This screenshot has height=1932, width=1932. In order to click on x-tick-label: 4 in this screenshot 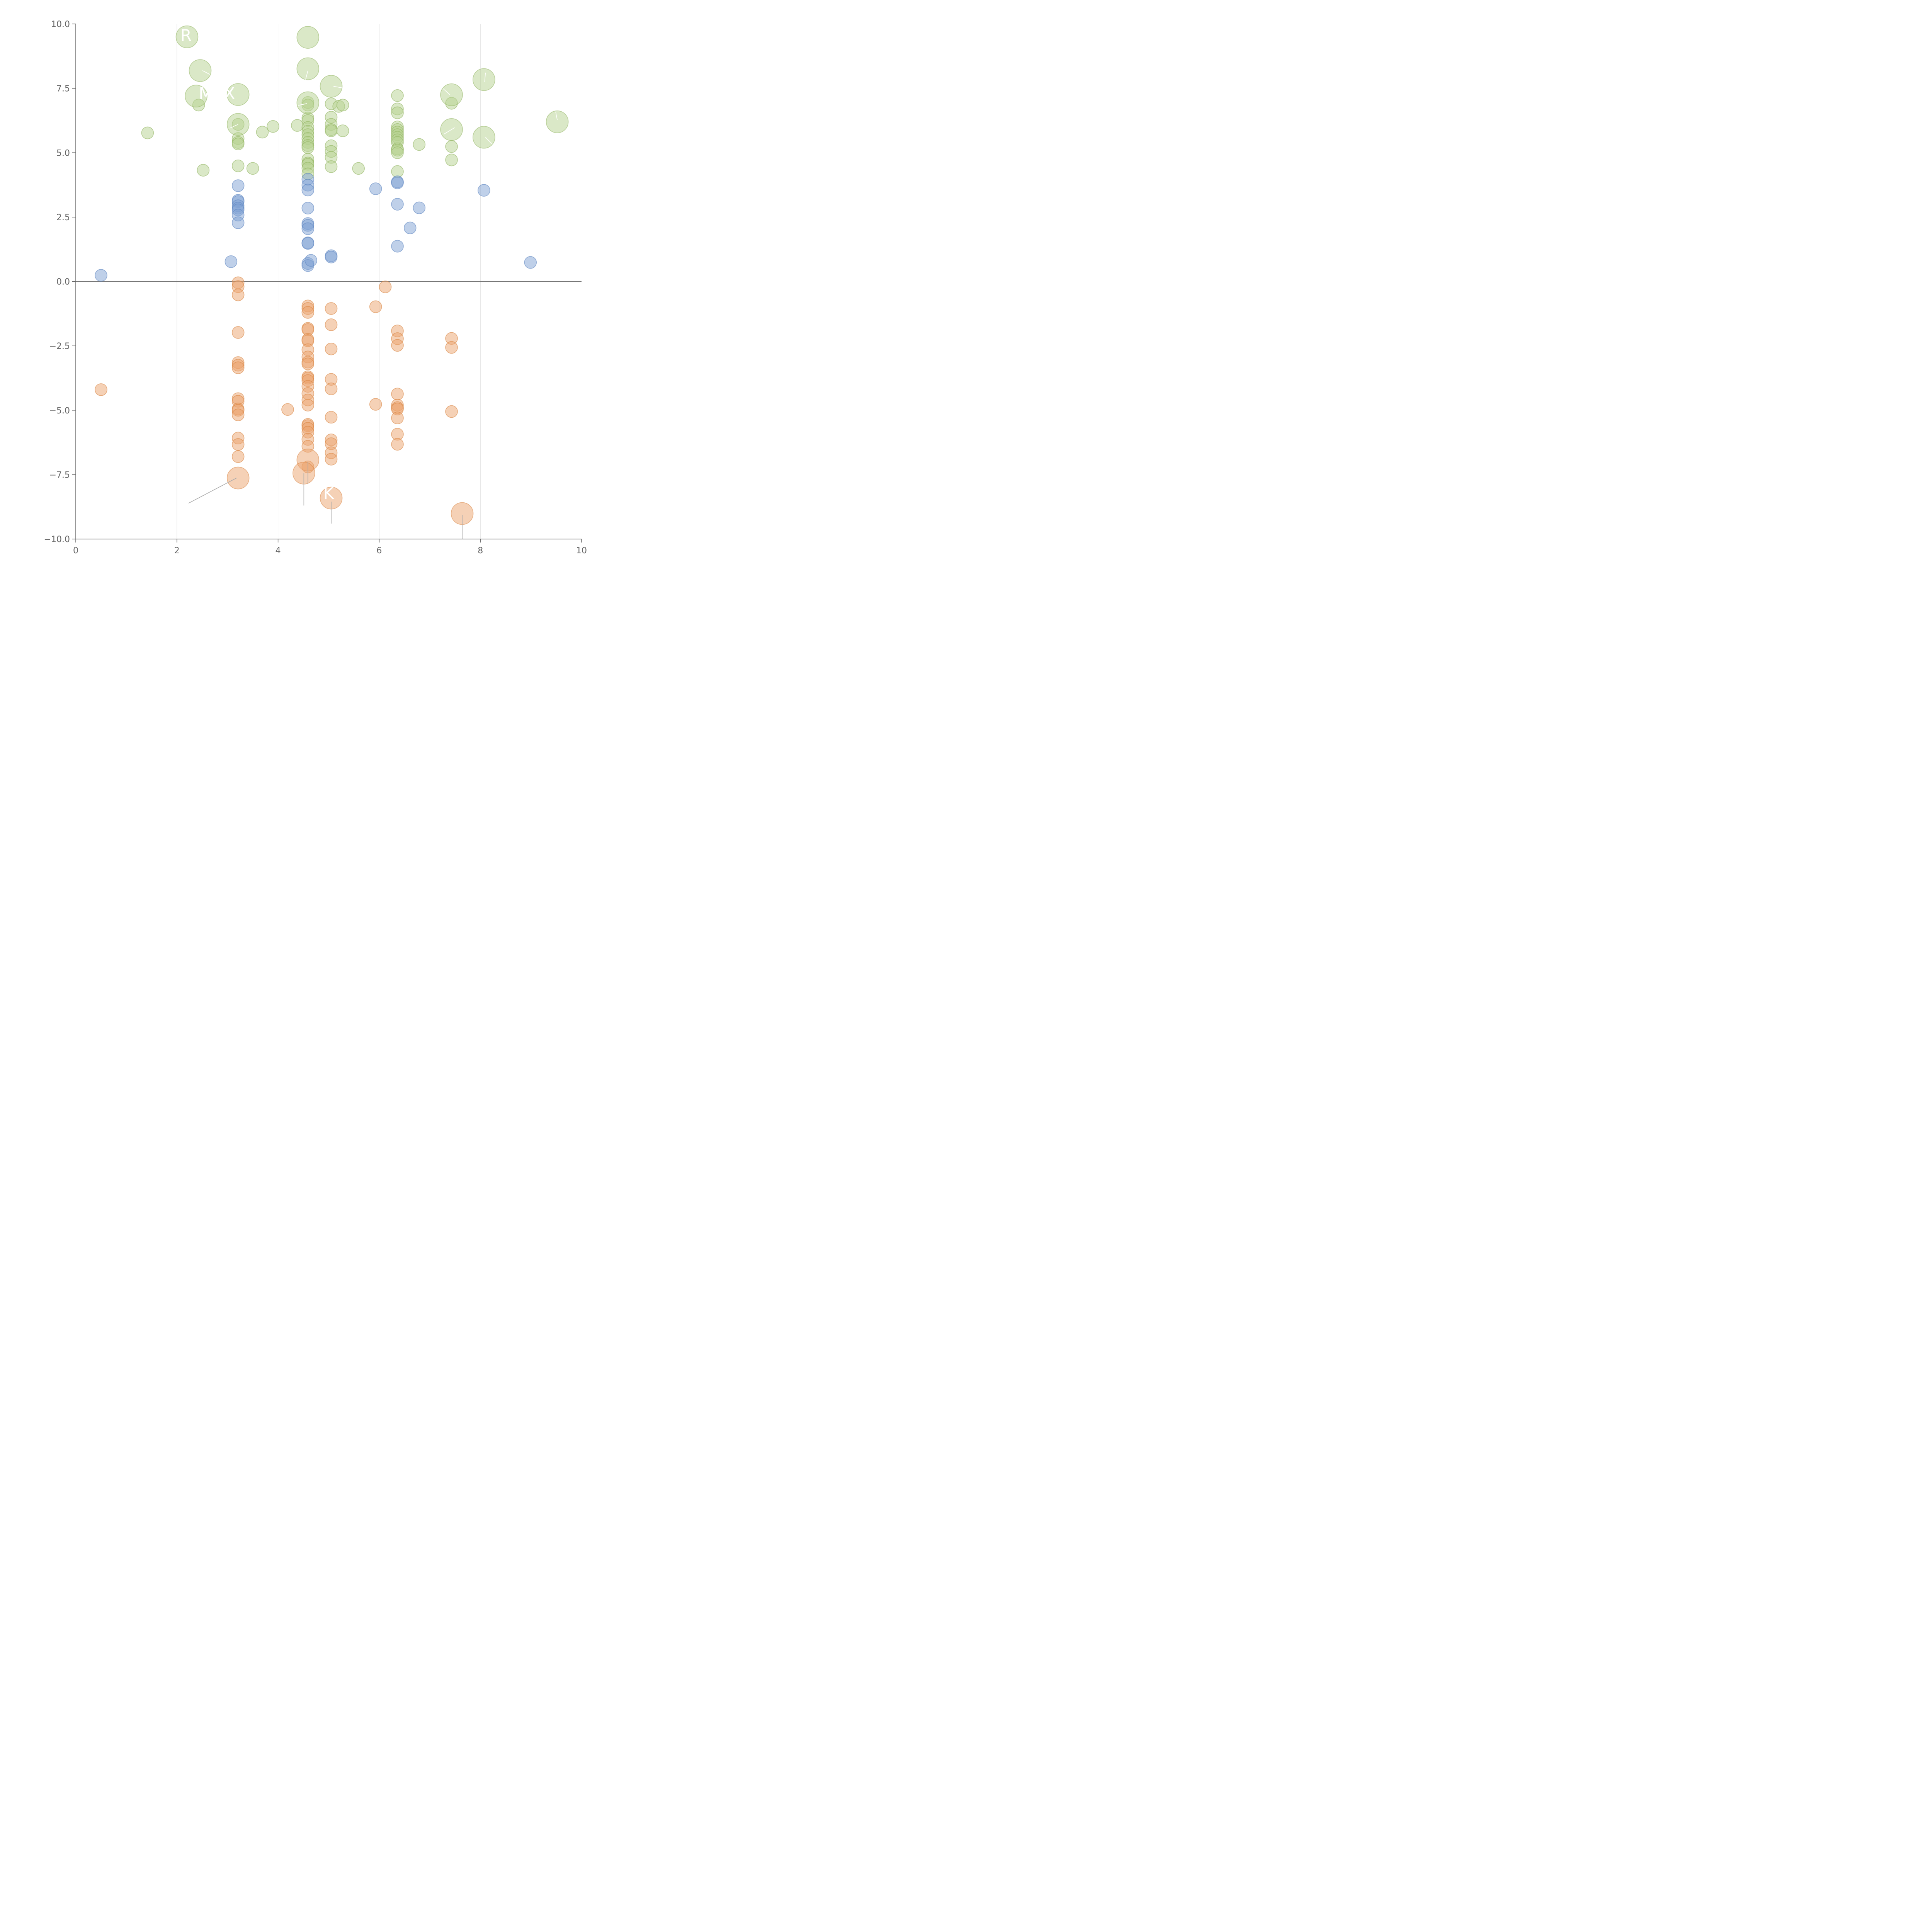, I will do `click(278, 551)`.